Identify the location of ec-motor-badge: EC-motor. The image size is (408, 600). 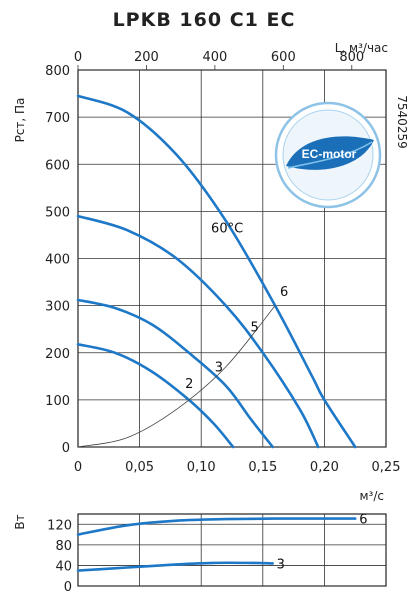
(328, 155).